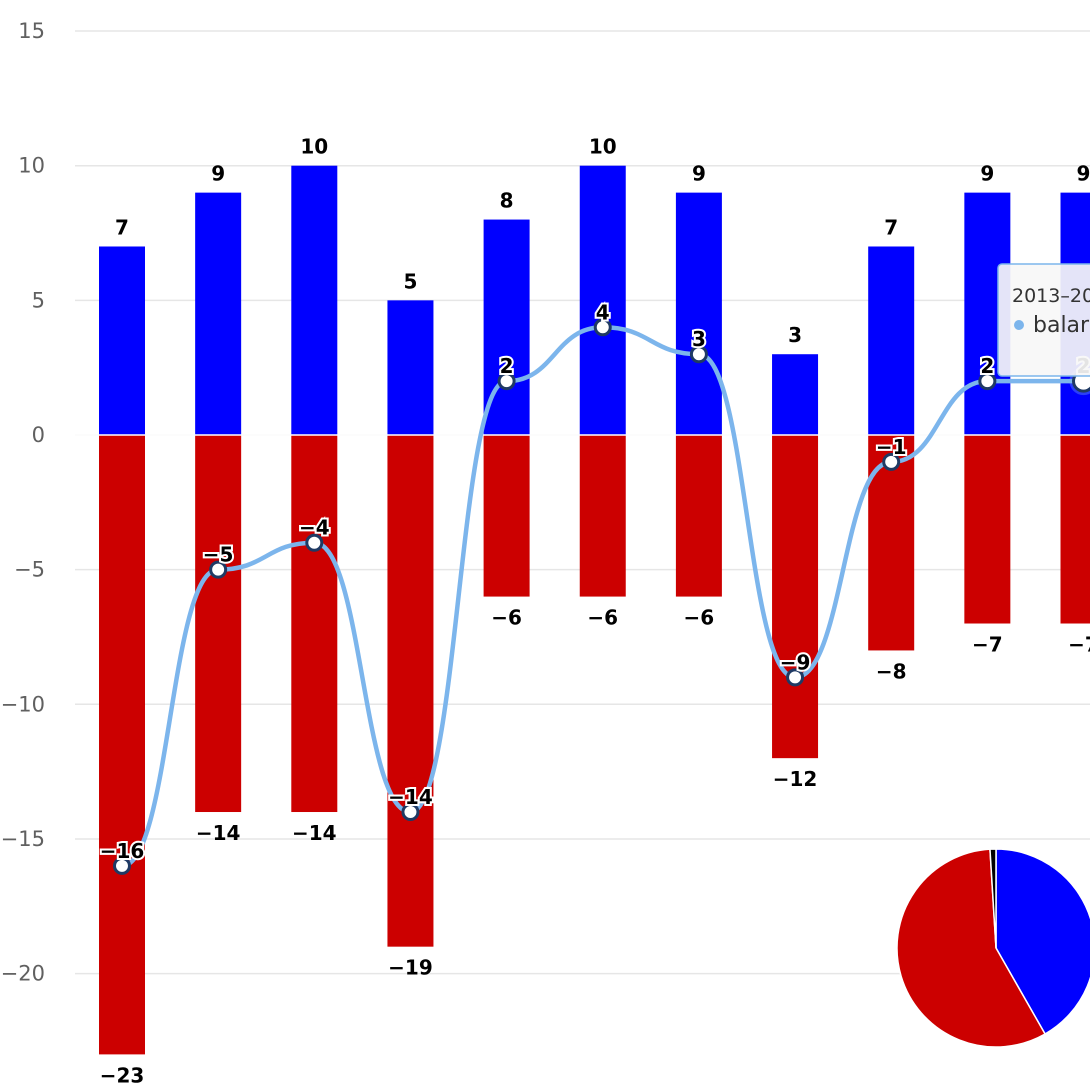 The height and width of the screenshot is (1086, 1090). I want to click on tooltip-series-marker, so click(1019, 325).